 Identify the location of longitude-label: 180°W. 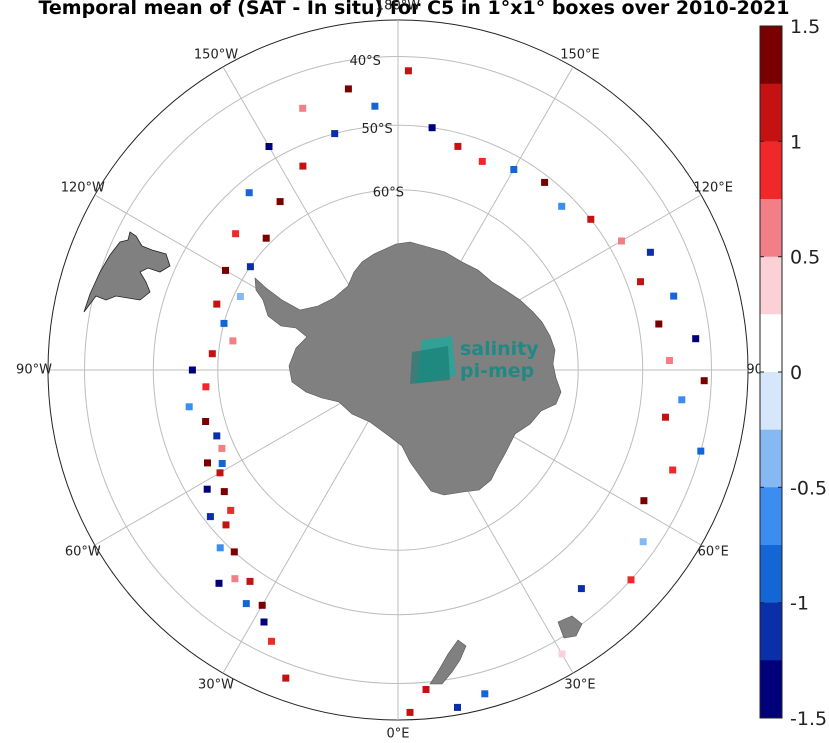
(398, 7).